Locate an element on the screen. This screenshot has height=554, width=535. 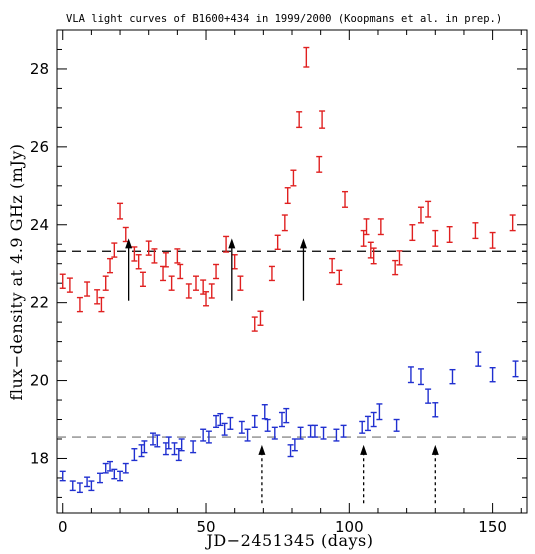
x-tick-label: 50 is located at coordinates (205, 527).